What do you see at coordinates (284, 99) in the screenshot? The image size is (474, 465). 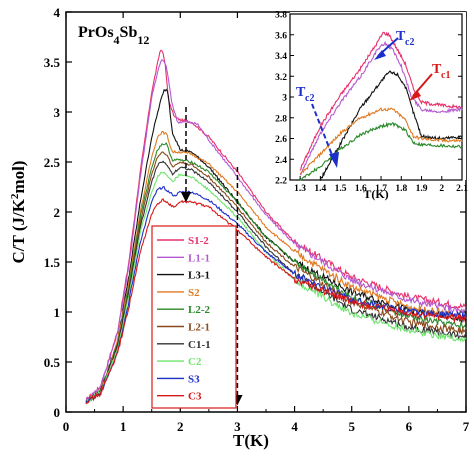 I see `inset-y-tick-label: 3` at bounding box center [284, 99].